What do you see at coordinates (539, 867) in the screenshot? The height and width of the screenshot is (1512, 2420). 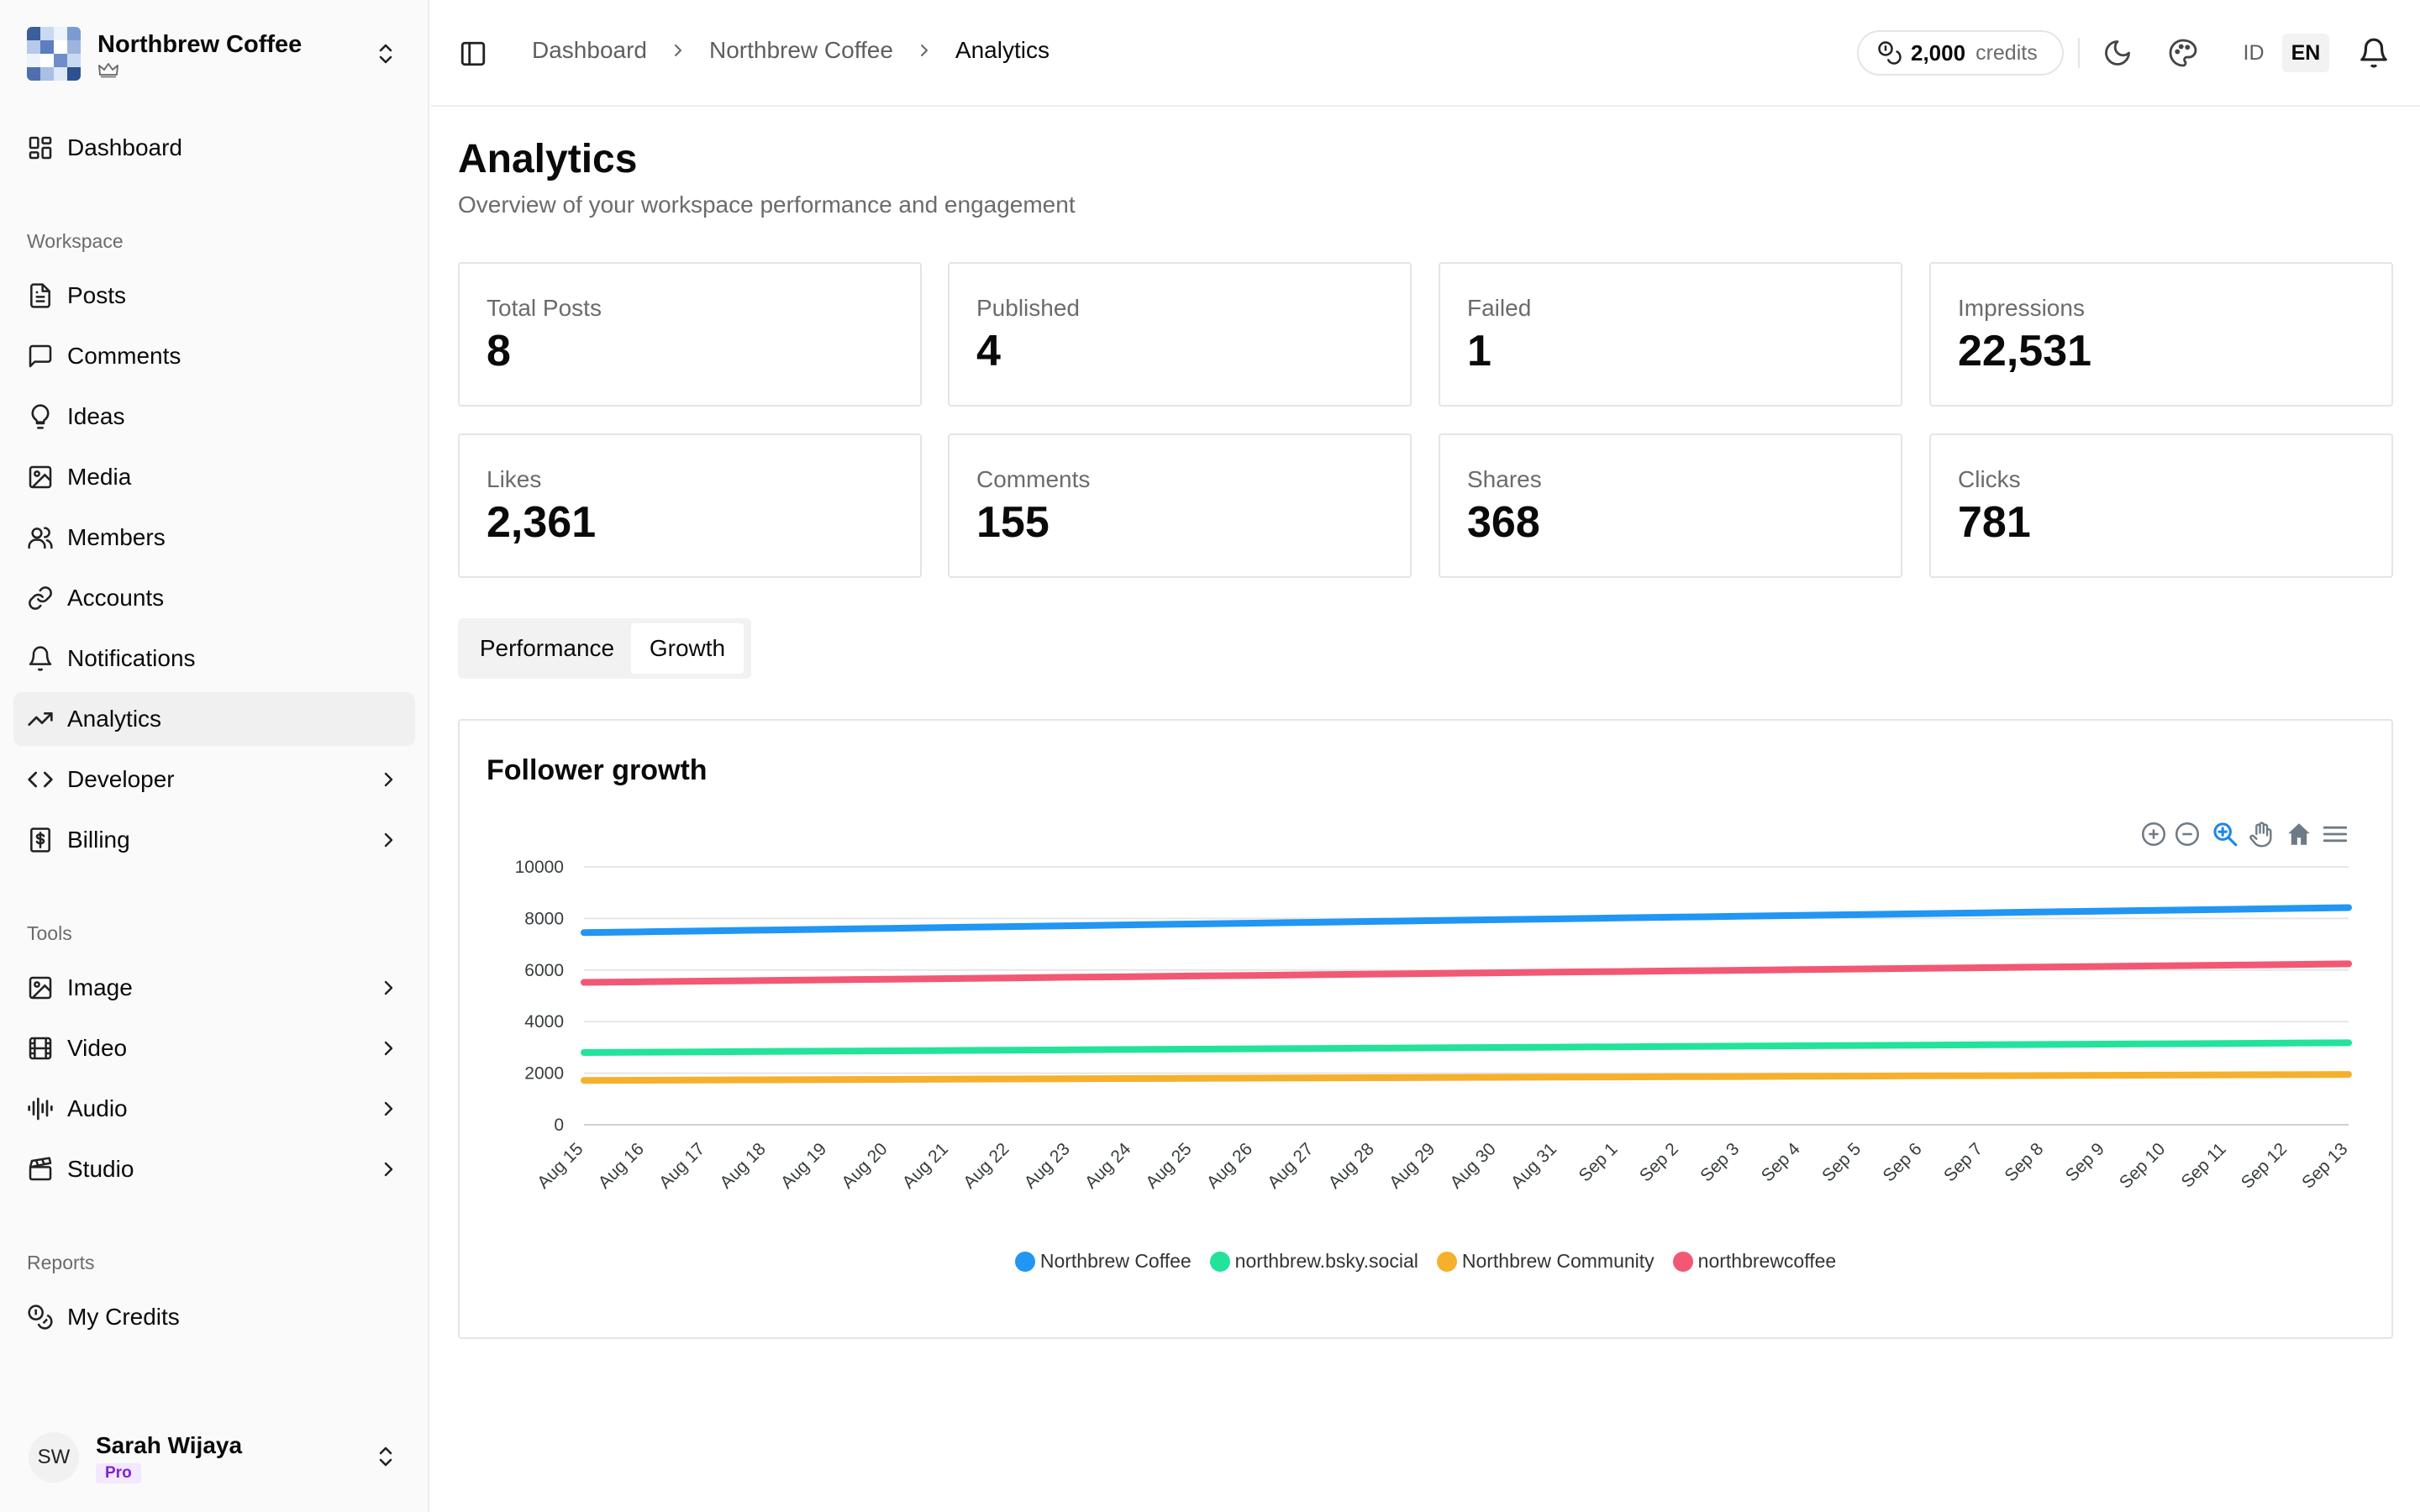 I see `y-tick-label: 10000` at bounding box center [539, 867].